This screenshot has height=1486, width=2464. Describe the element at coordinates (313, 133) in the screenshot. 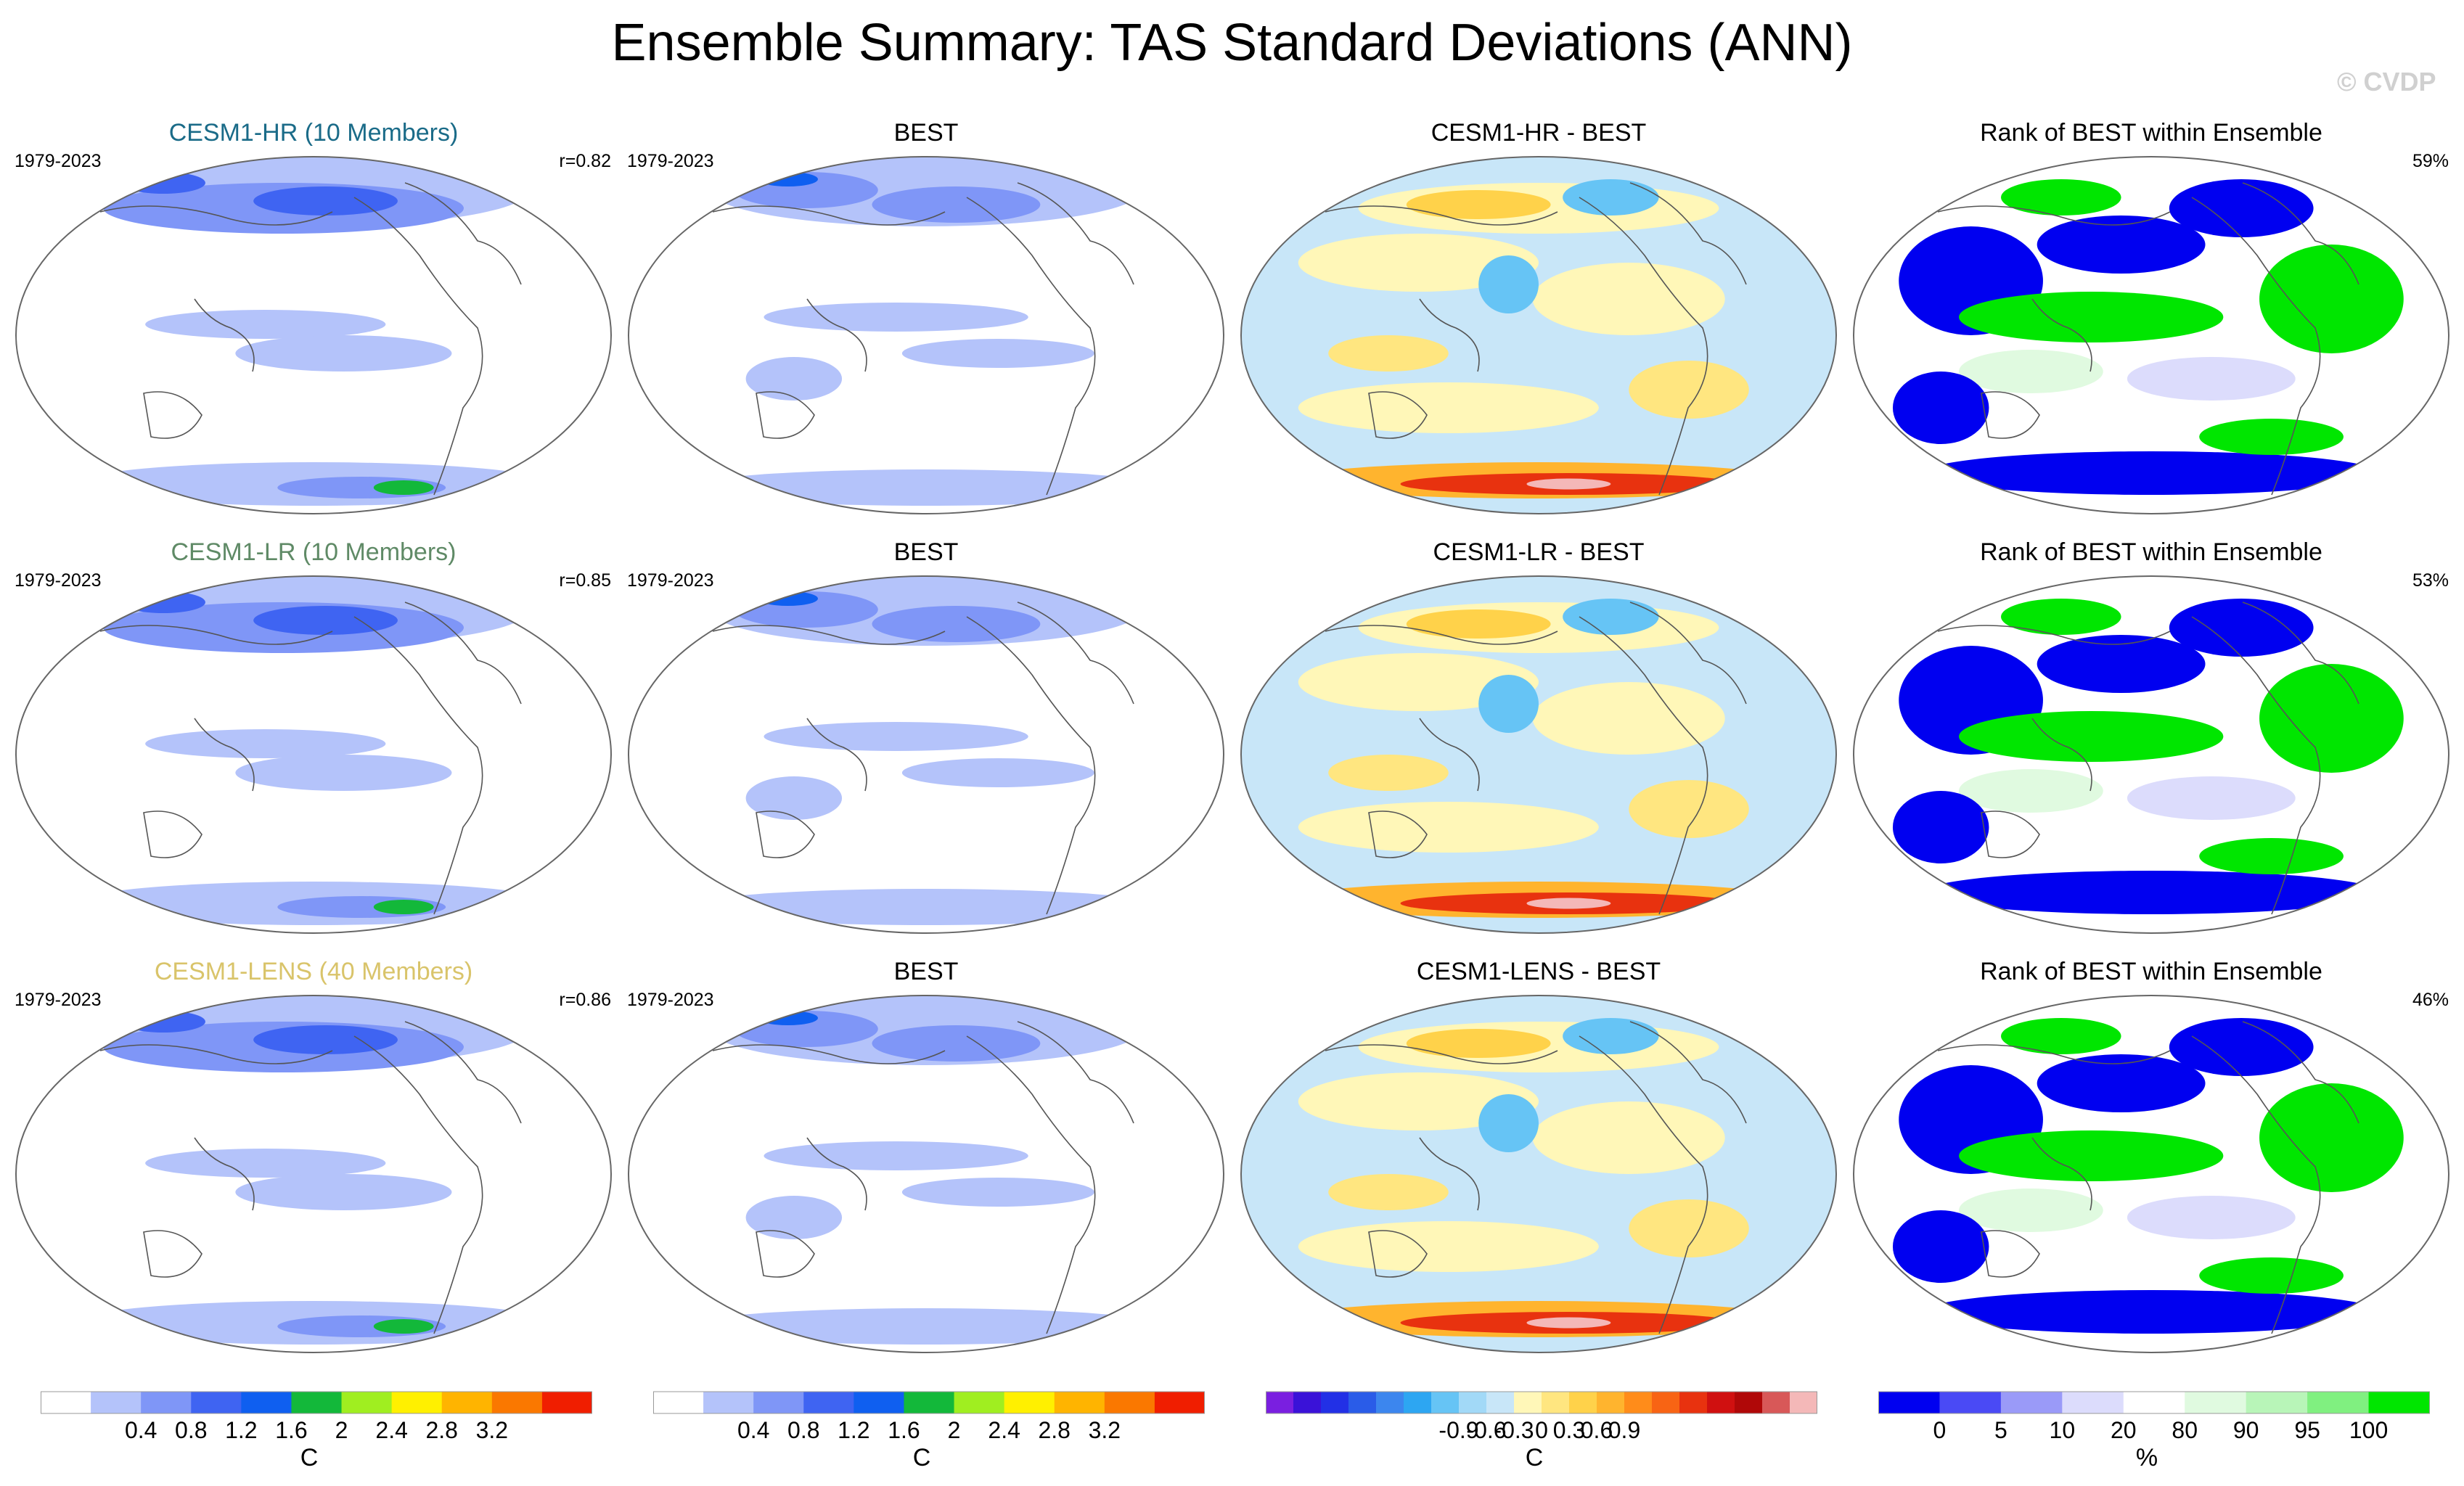

I see `panel-title-model: CESM1-HR (10 Members)` at that location.